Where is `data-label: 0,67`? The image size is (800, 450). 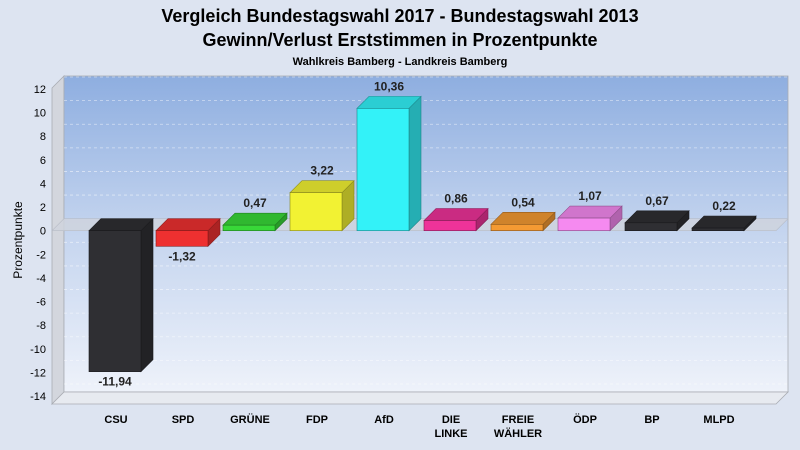
data-label: 0,67 is located at coordinates (657, 201).